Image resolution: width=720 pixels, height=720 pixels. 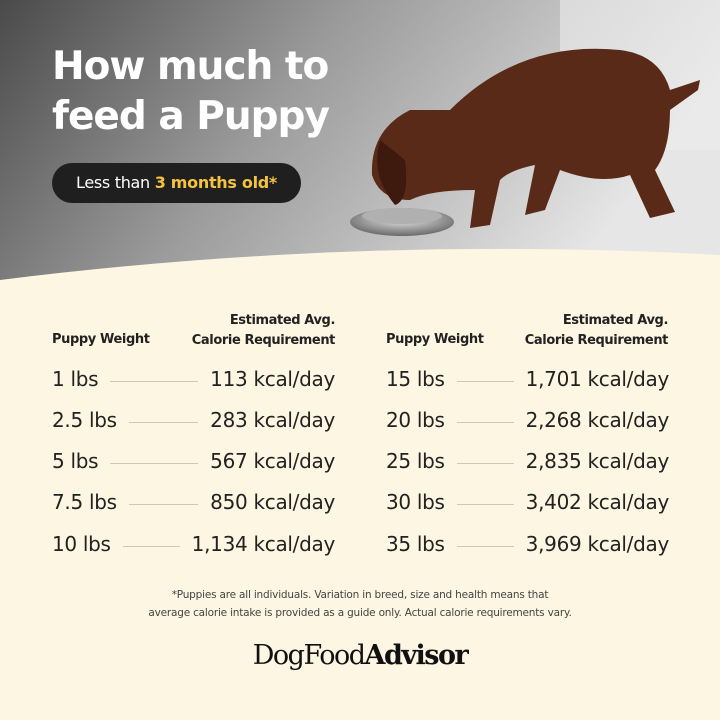 I want to click on table-row: 5 lbs 567 kcal/day, so click(x=193, y=464).